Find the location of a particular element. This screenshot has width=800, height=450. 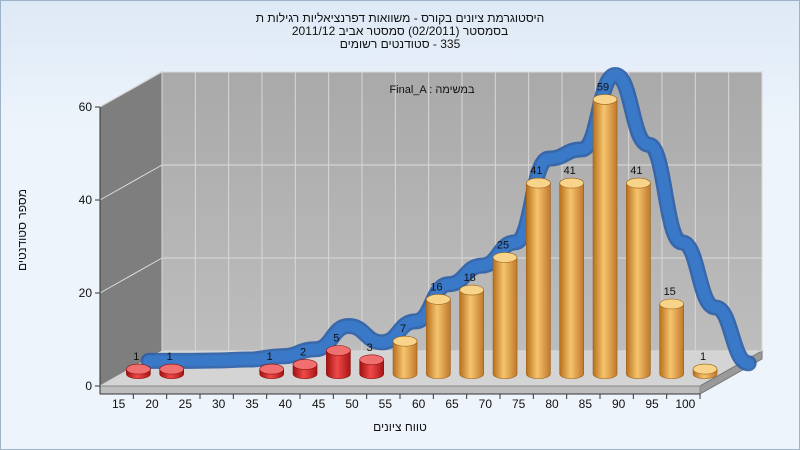

bar-value-label: 18 is located at coordinates (470, 278).